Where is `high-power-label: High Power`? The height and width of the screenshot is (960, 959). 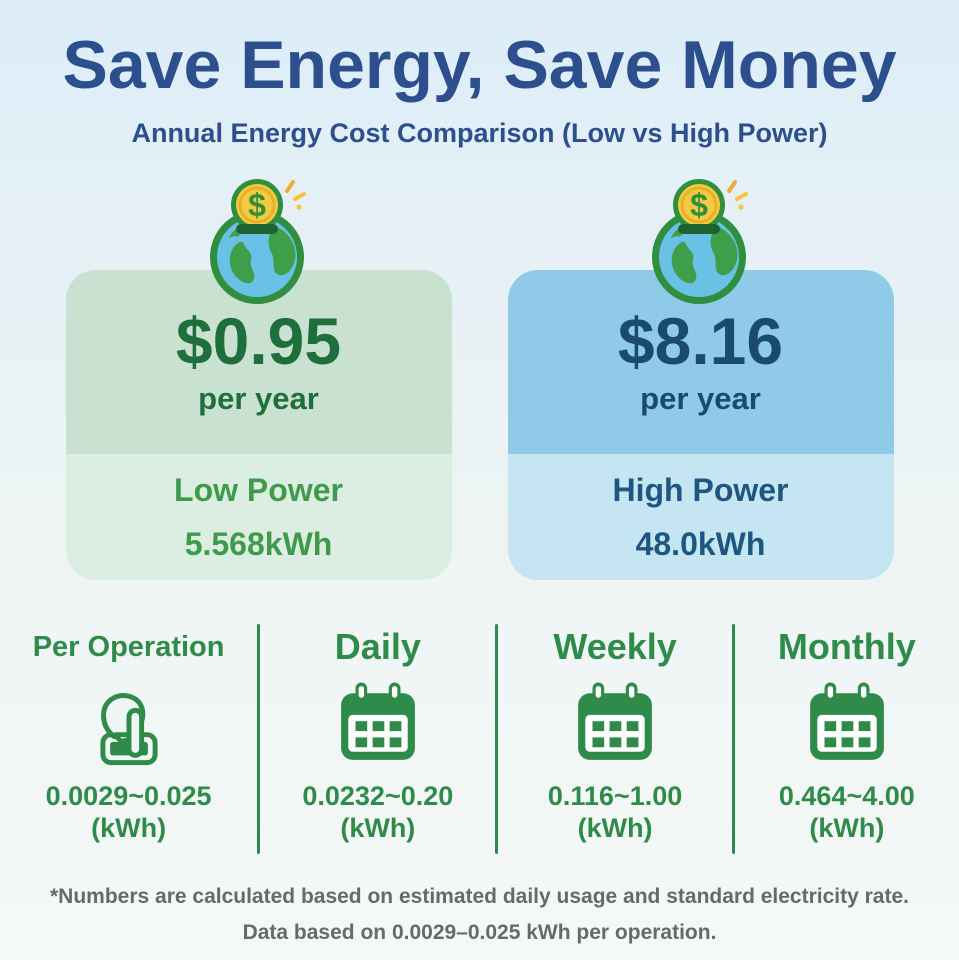
high-power-label: High Power is located at coordinates (700, 490).